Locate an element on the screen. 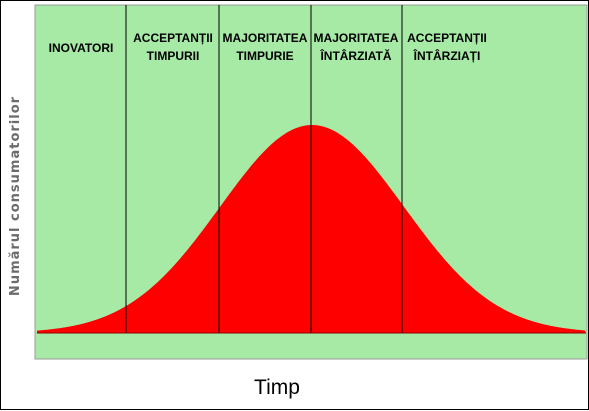  segment-label-late-majority-line2: ÎNTÂRZIATĂ is located at coordinates (355, 55).